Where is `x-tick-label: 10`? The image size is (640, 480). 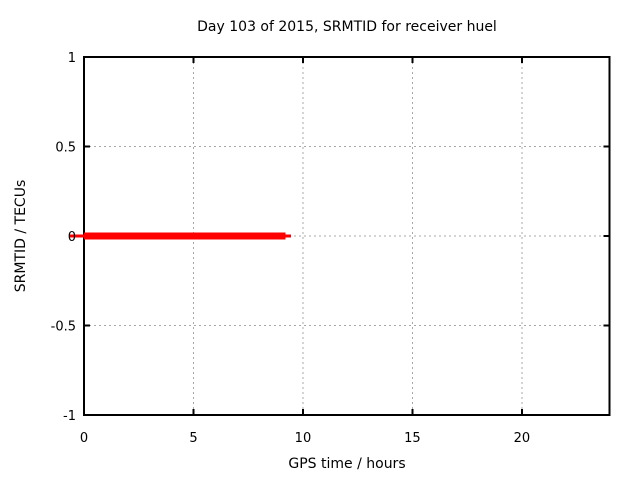 x-tick-label: 10 is located at coordinates (303, 438).